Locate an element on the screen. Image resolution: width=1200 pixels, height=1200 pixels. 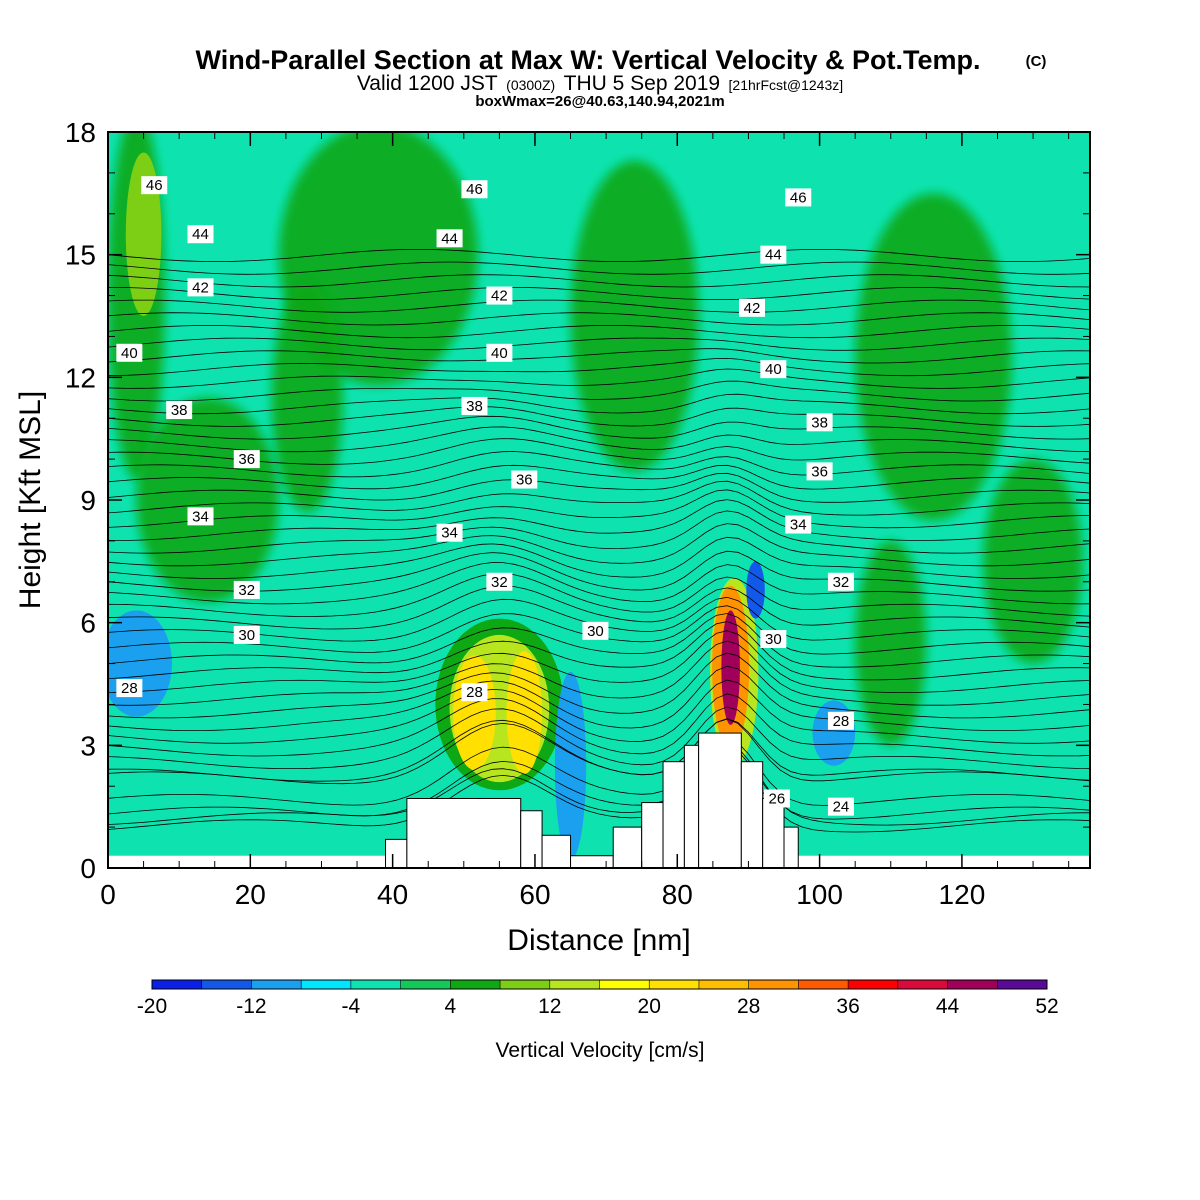
subtitle-utc: (0300Z) is located at coordinates (530, 85).